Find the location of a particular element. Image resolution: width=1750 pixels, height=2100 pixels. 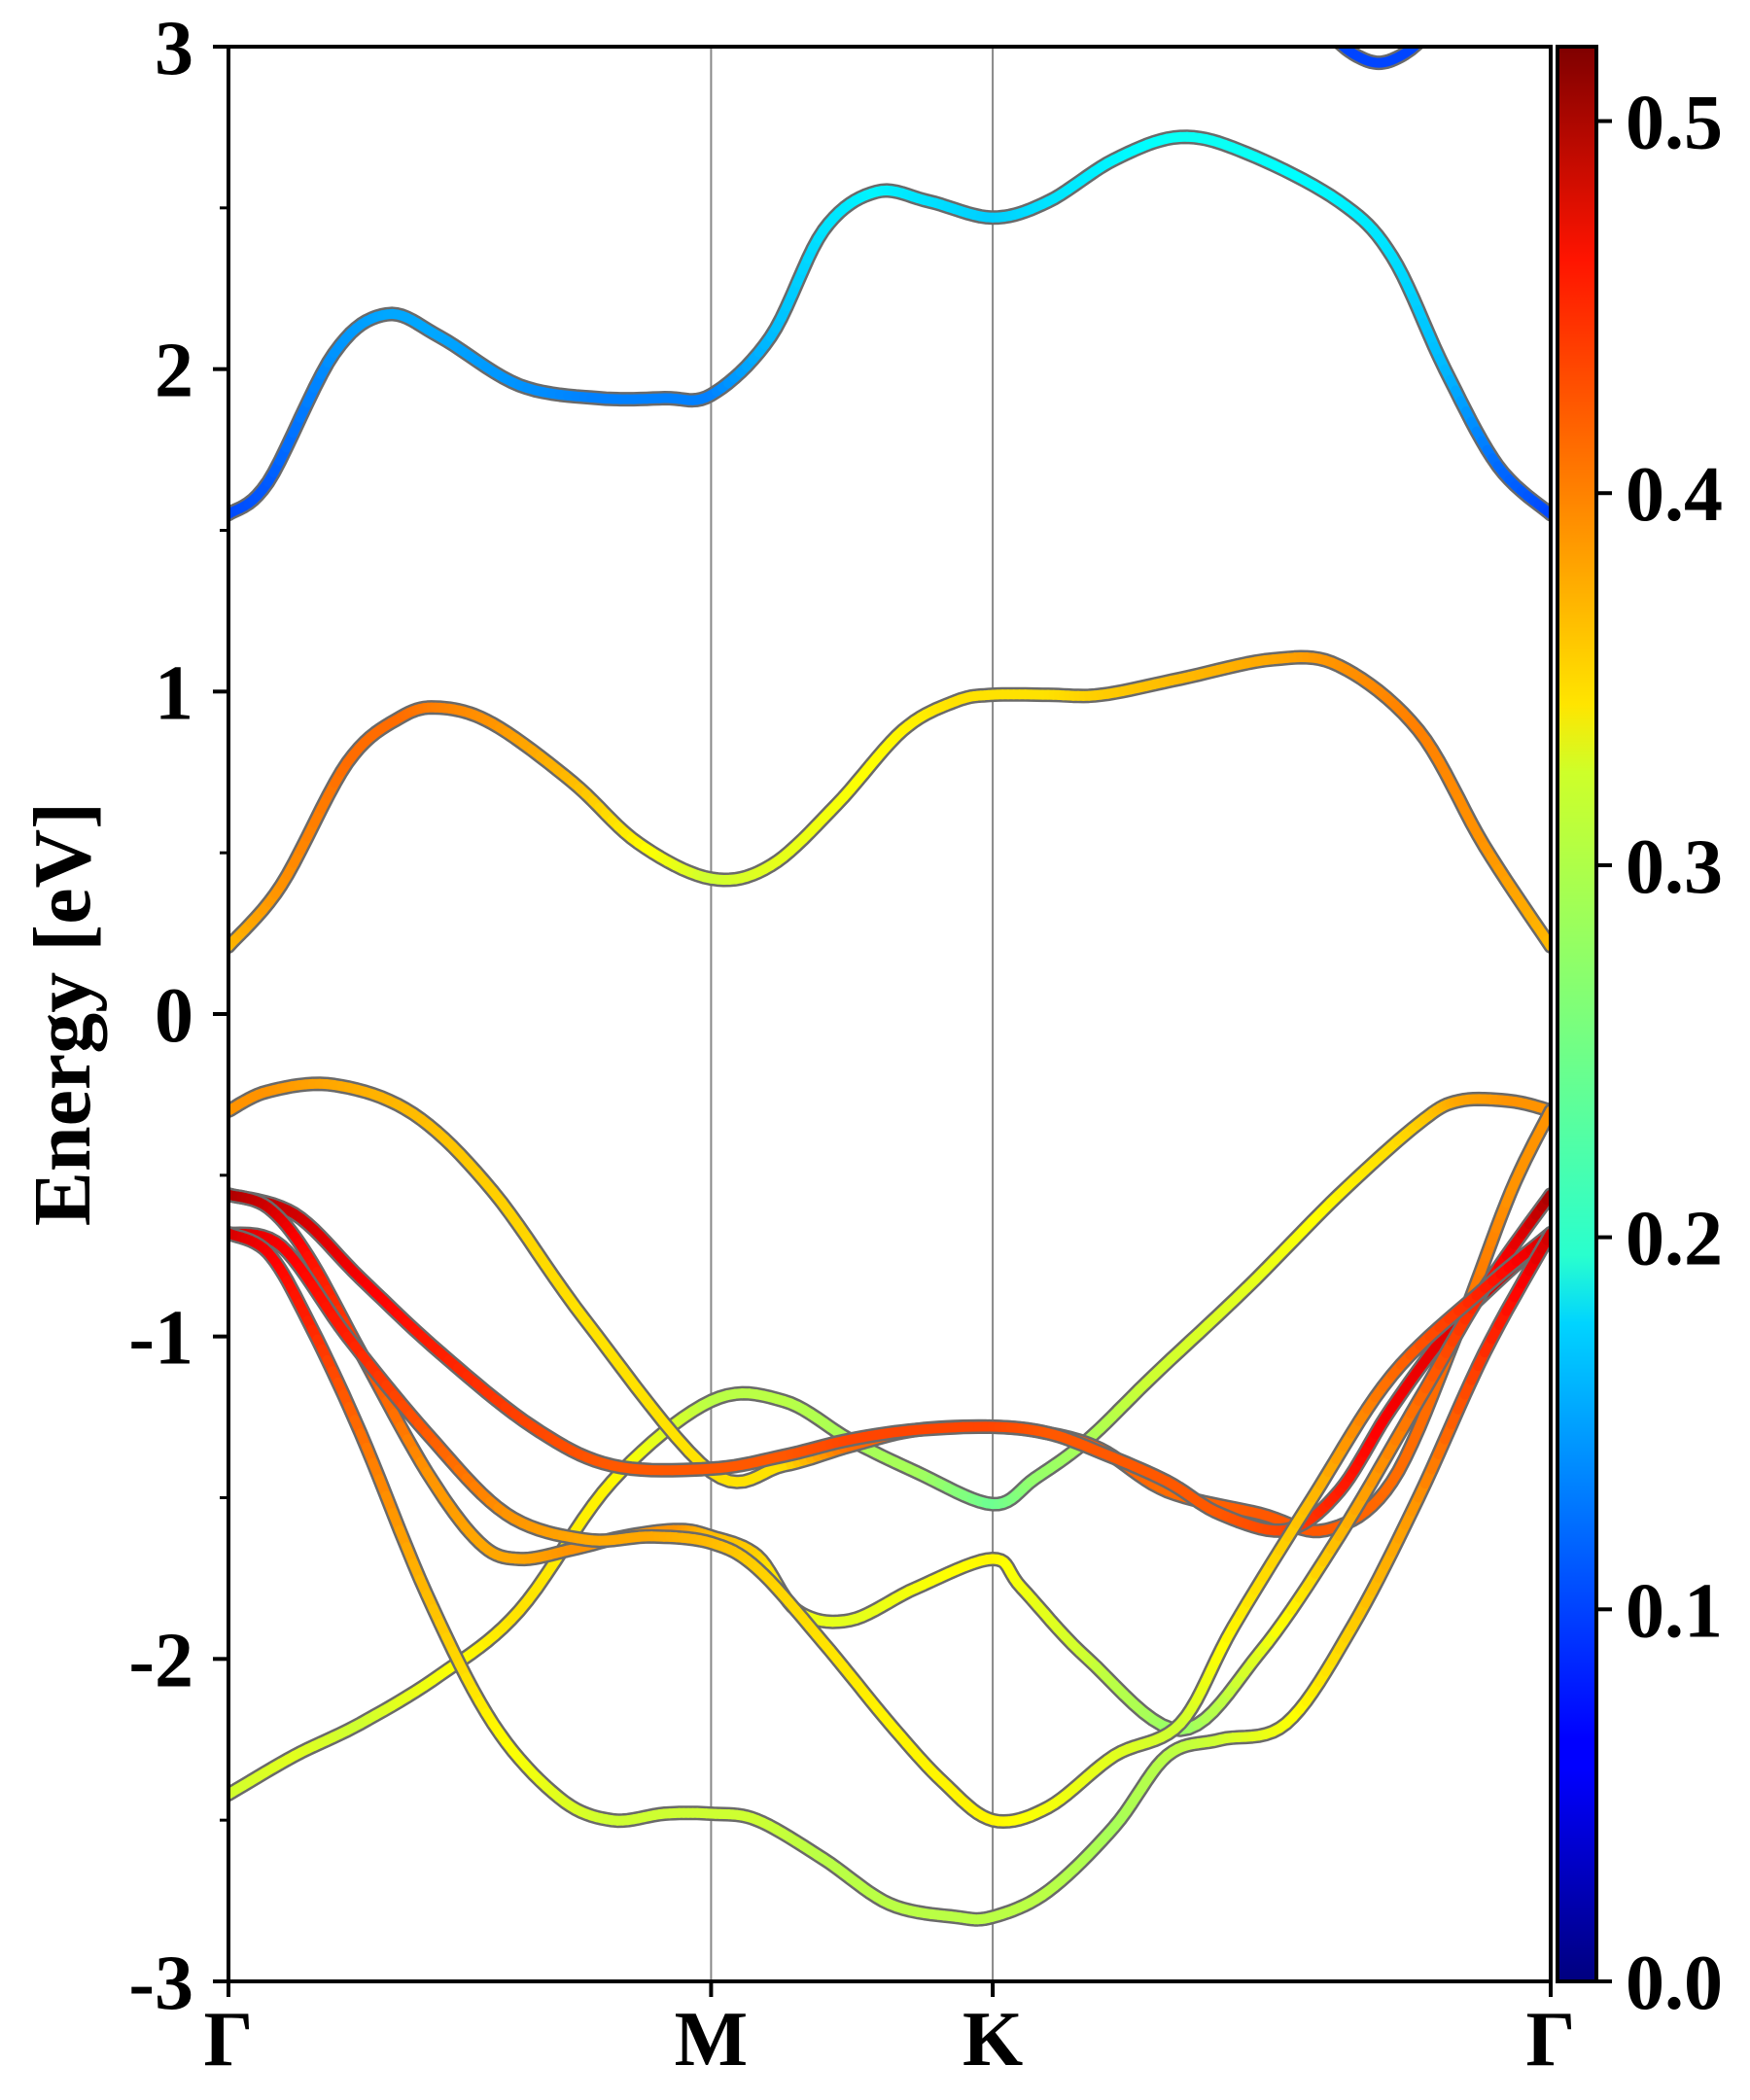

y-axis-label: Energy [eV] is located at coordinates (63, 1014).